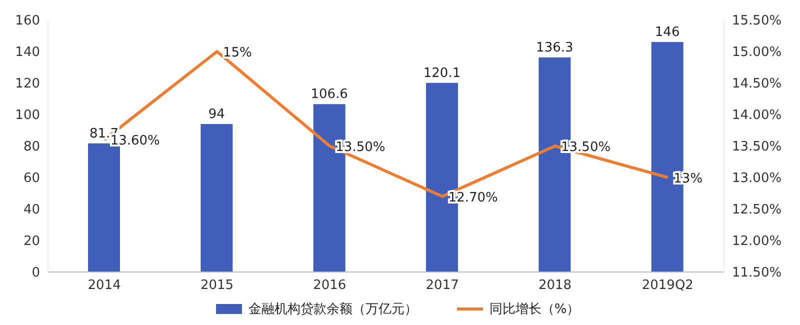  What do you see at coordinates (555, 286) in the screenshot?
I see `x-tick-label: 2018` at bounding box center [555, 286].